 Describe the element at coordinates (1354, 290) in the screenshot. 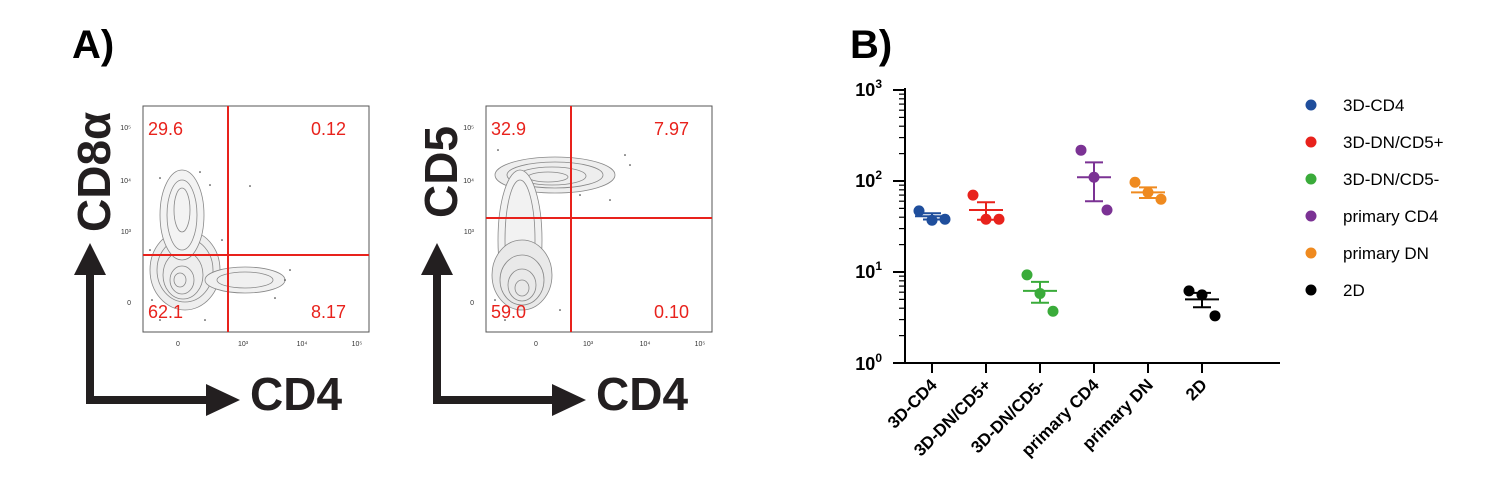

I see `legend-label: 2D` at that location.